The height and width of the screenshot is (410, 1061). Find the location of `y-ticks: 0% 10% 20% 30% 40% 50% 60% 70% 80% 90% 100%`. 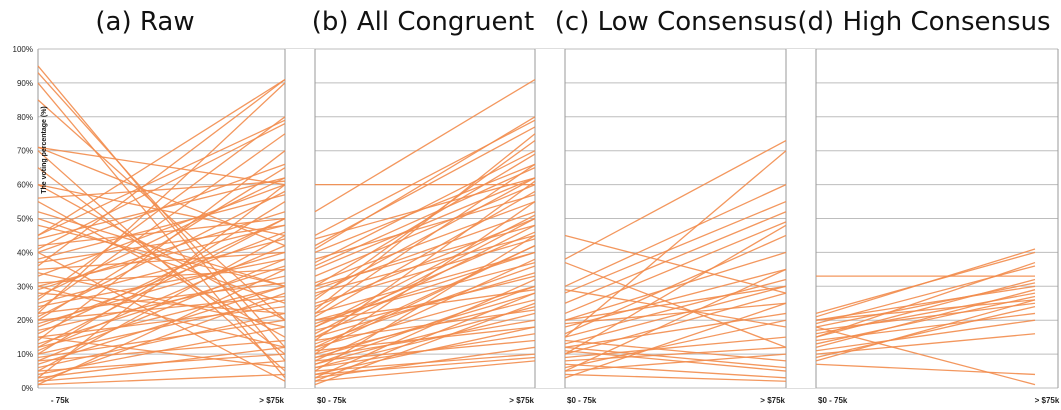

y-ticks: 0% 10% 20% 30% 40% 50% 60% 70% 80% 90% 100% is located at coordinates (23, 219).